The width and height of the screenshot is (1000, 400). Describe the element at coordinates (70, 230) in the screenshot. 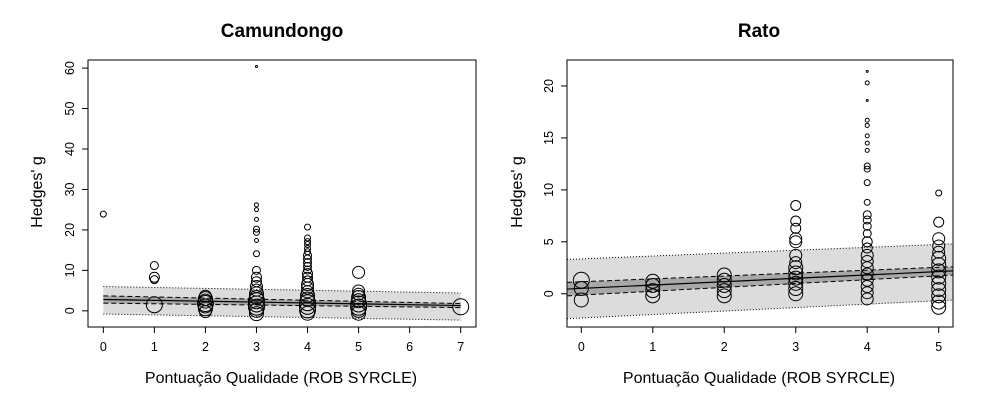

I see `y-tick-label: 20` at that location.